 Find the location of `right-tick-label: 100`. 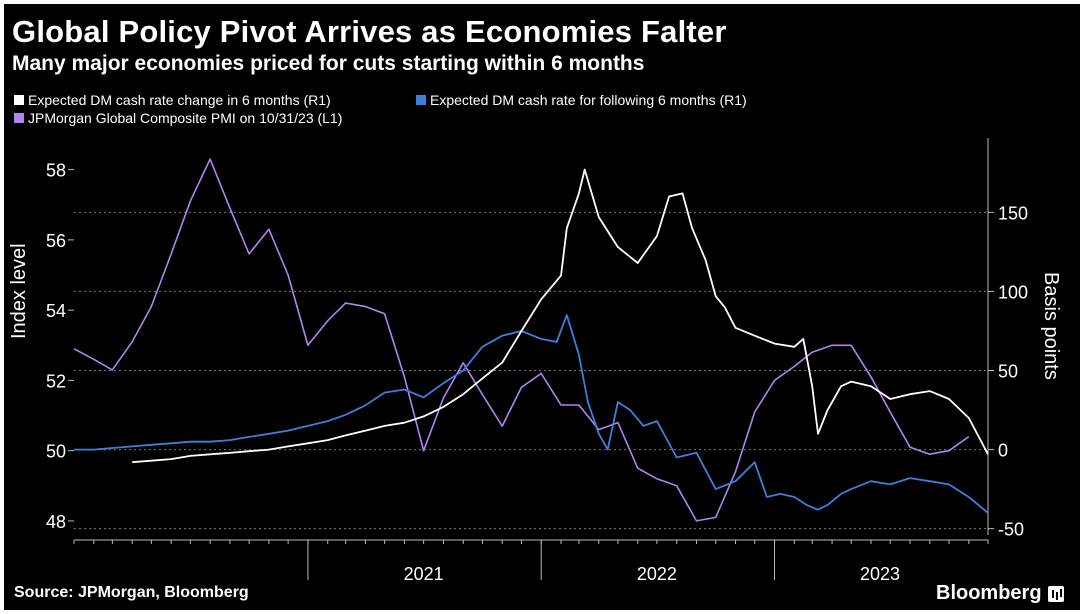

right-tick-label: 100 is located at coordinates (1013, 292).